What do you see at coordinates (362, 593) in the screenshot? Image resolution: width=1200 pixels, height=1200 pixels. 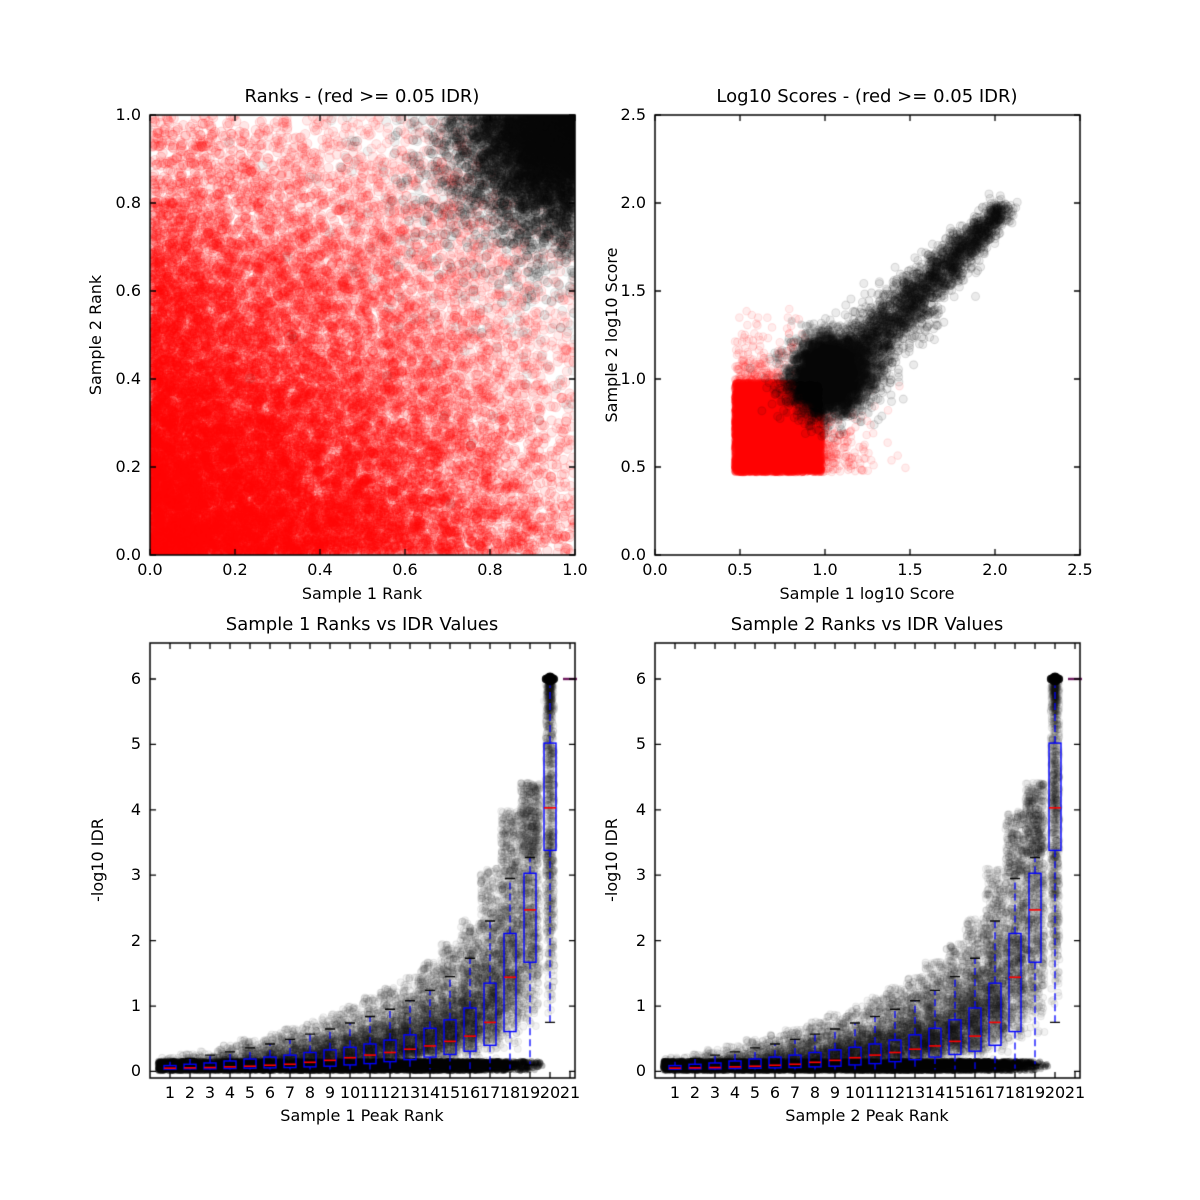 I see `panel1-xlabel: Sample 1 Rank` at bounding box center [362, 593].